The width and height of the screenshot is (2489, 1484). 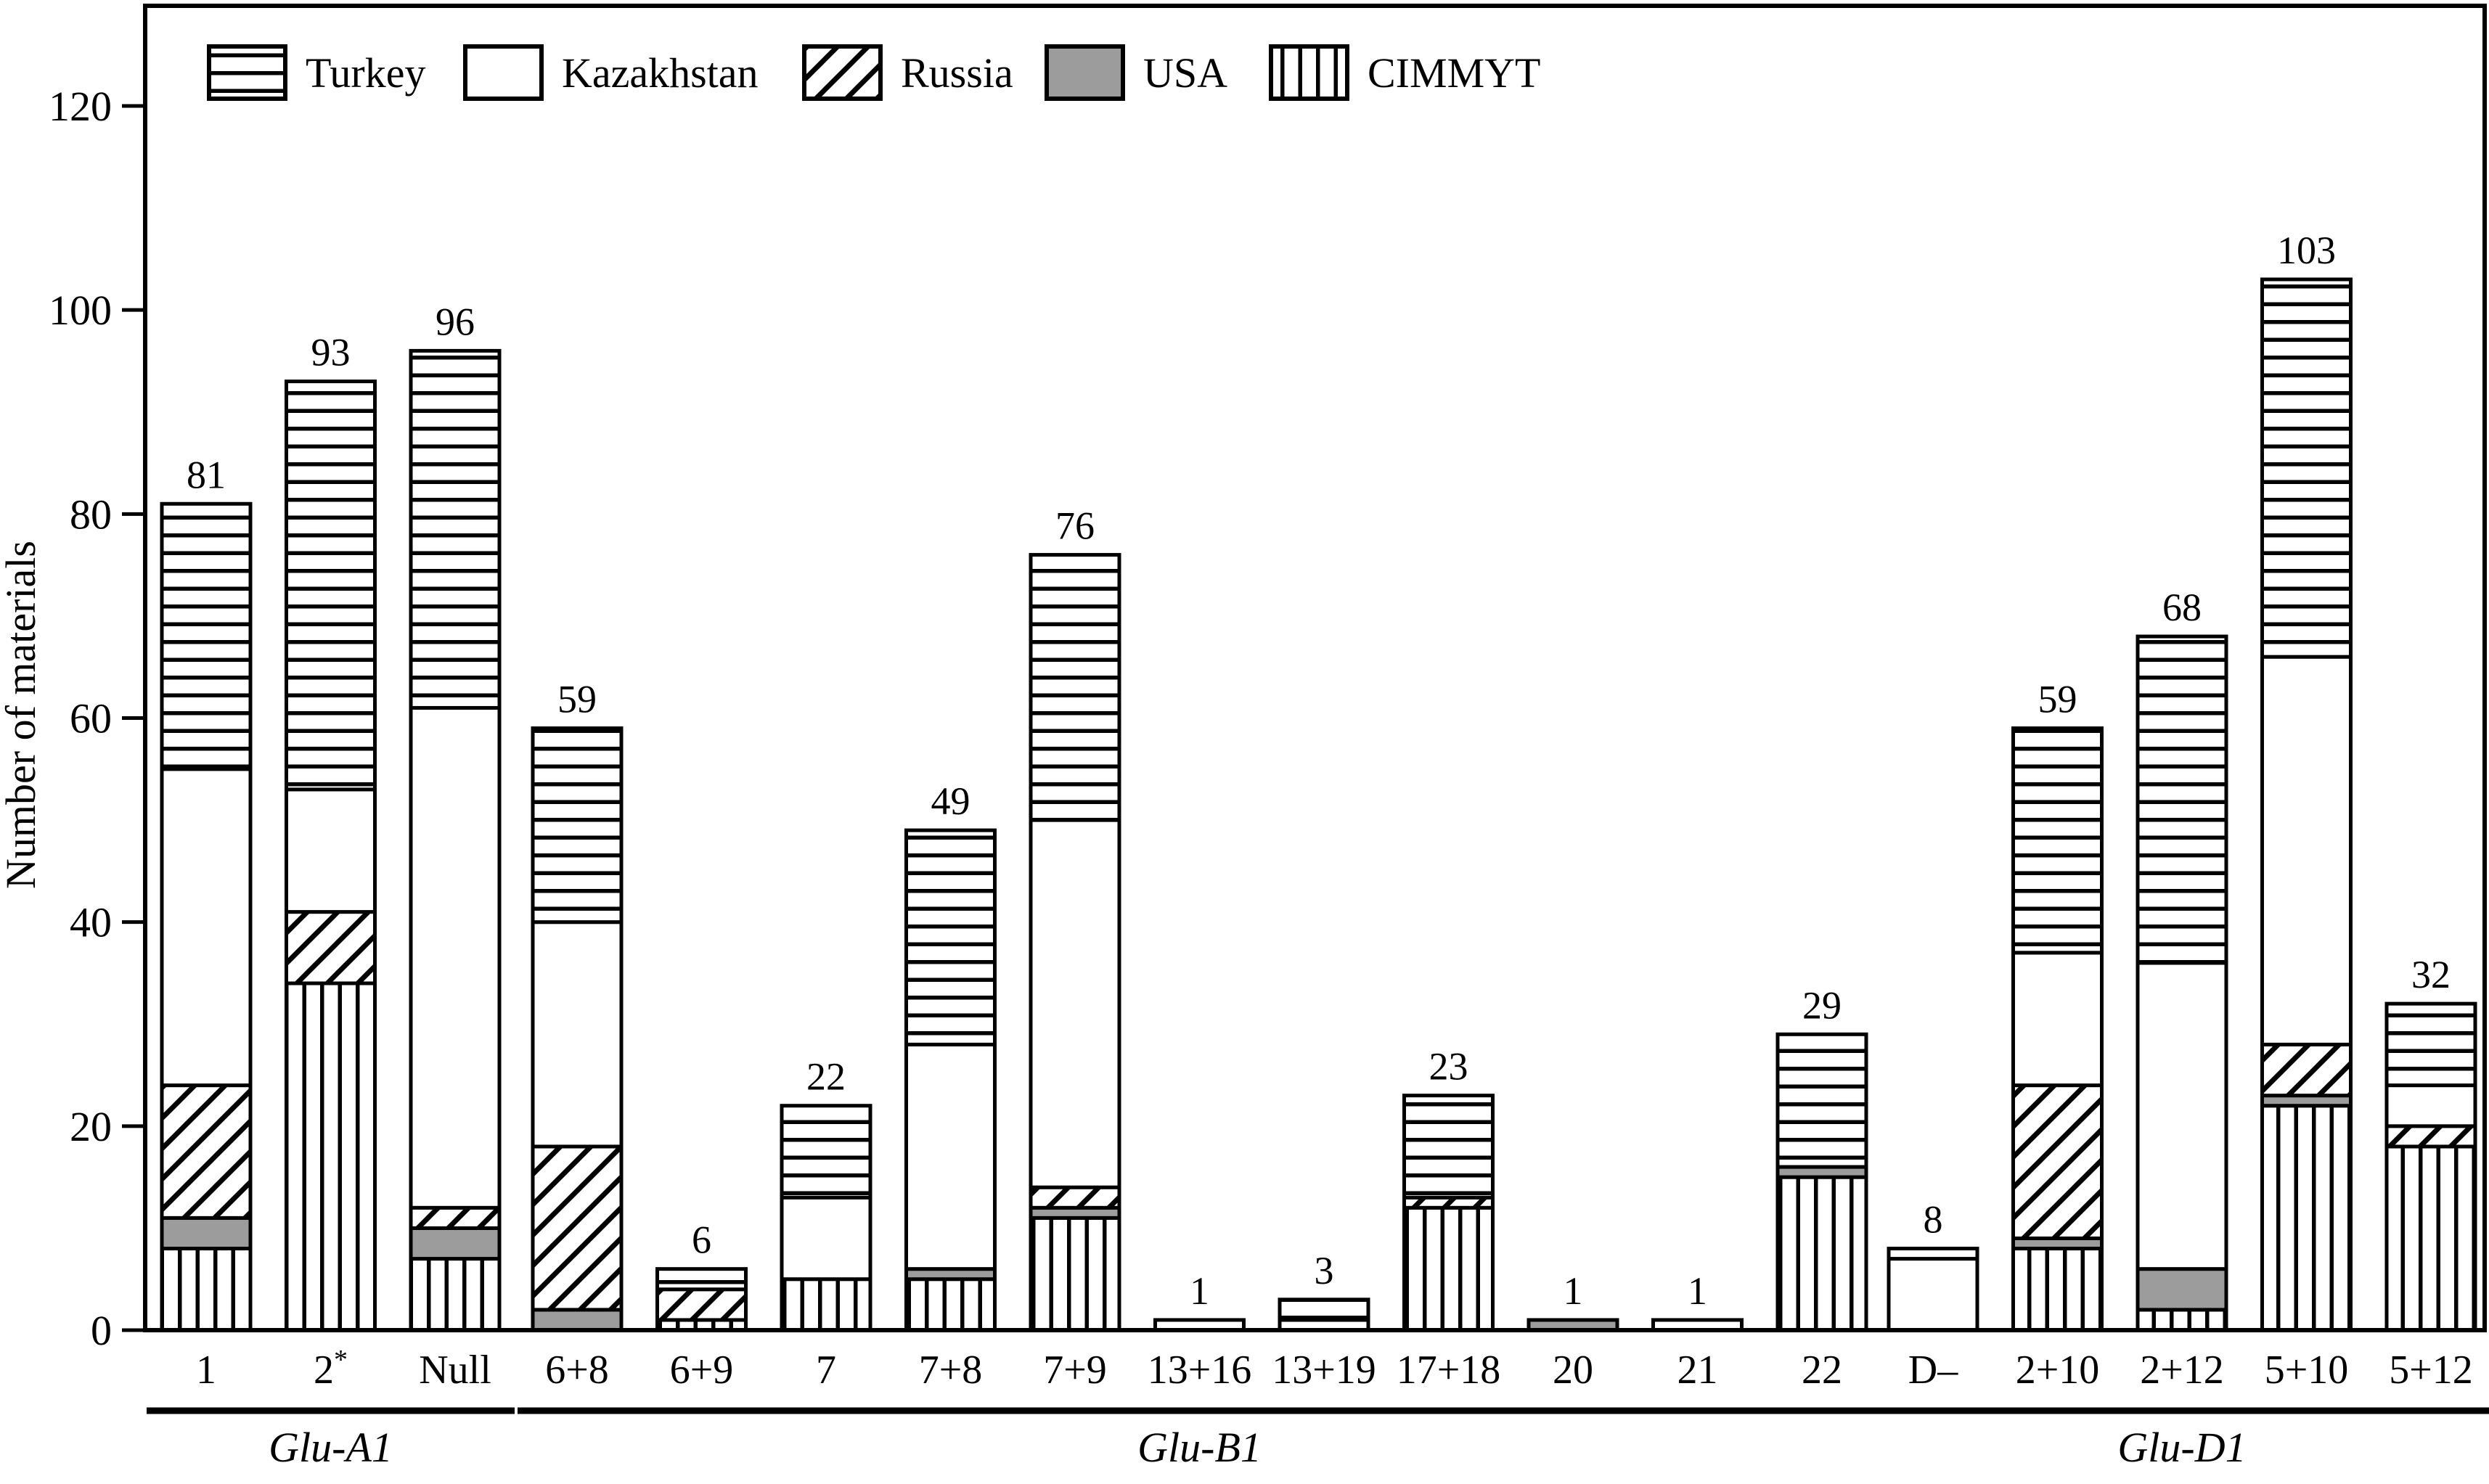 I want to click on x-tick-label: D–, so click(x=1933, y=1370).